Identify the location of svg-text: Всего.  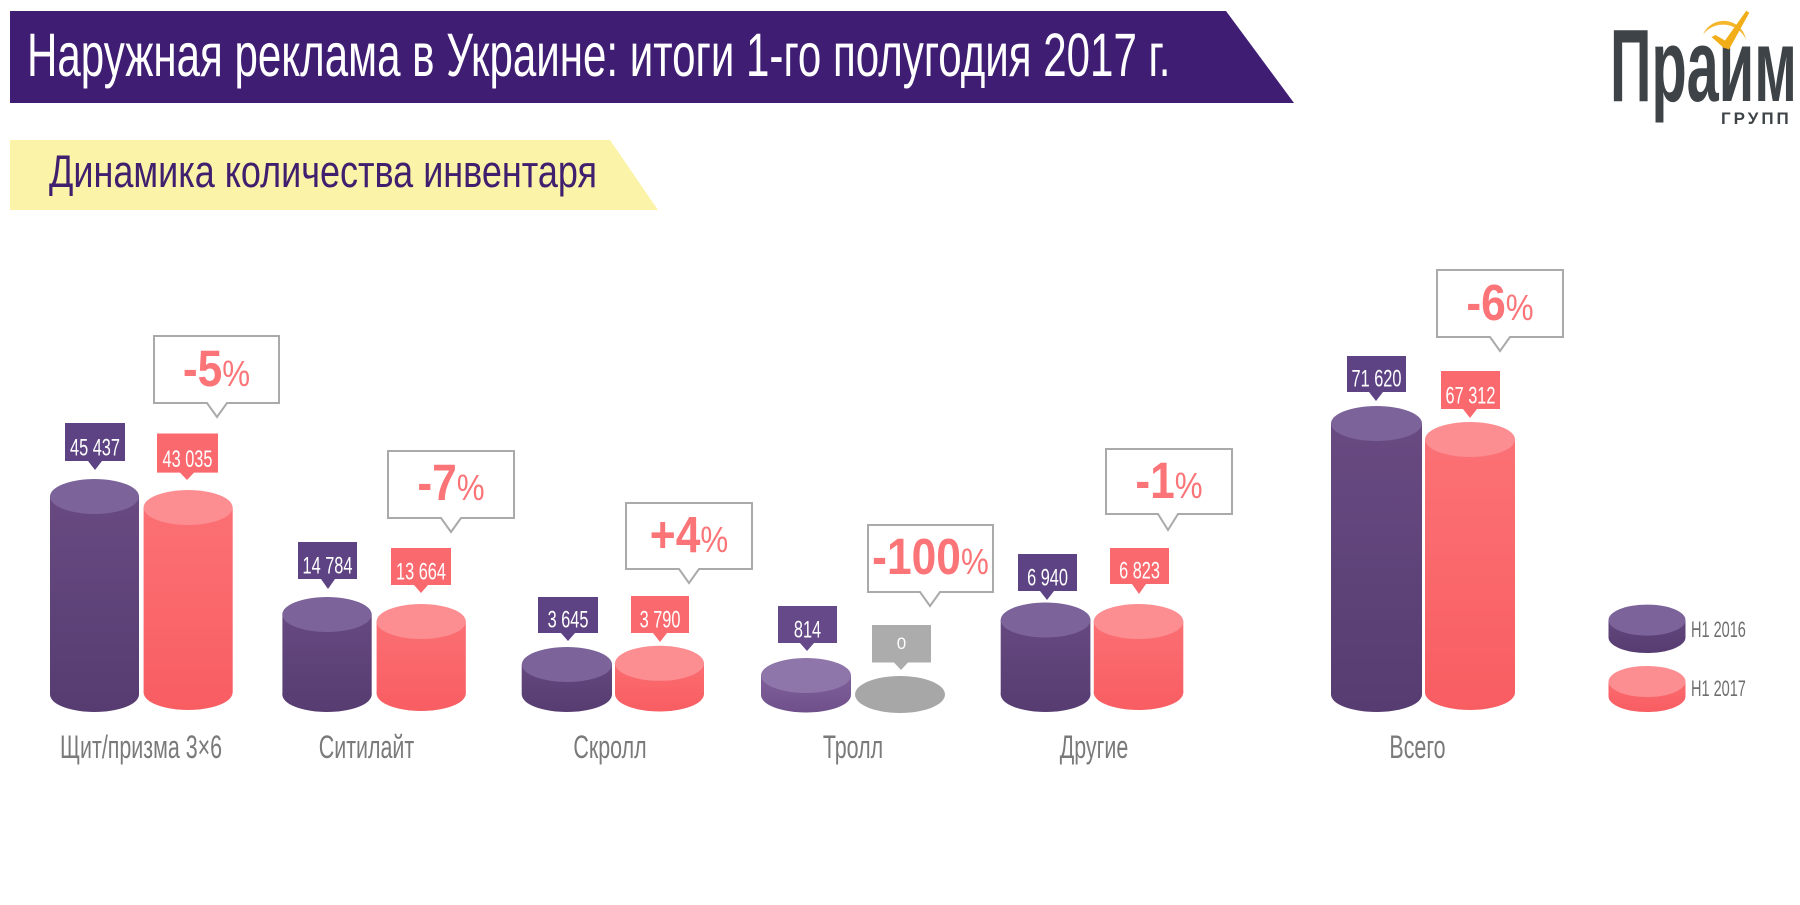
(1417, 747).